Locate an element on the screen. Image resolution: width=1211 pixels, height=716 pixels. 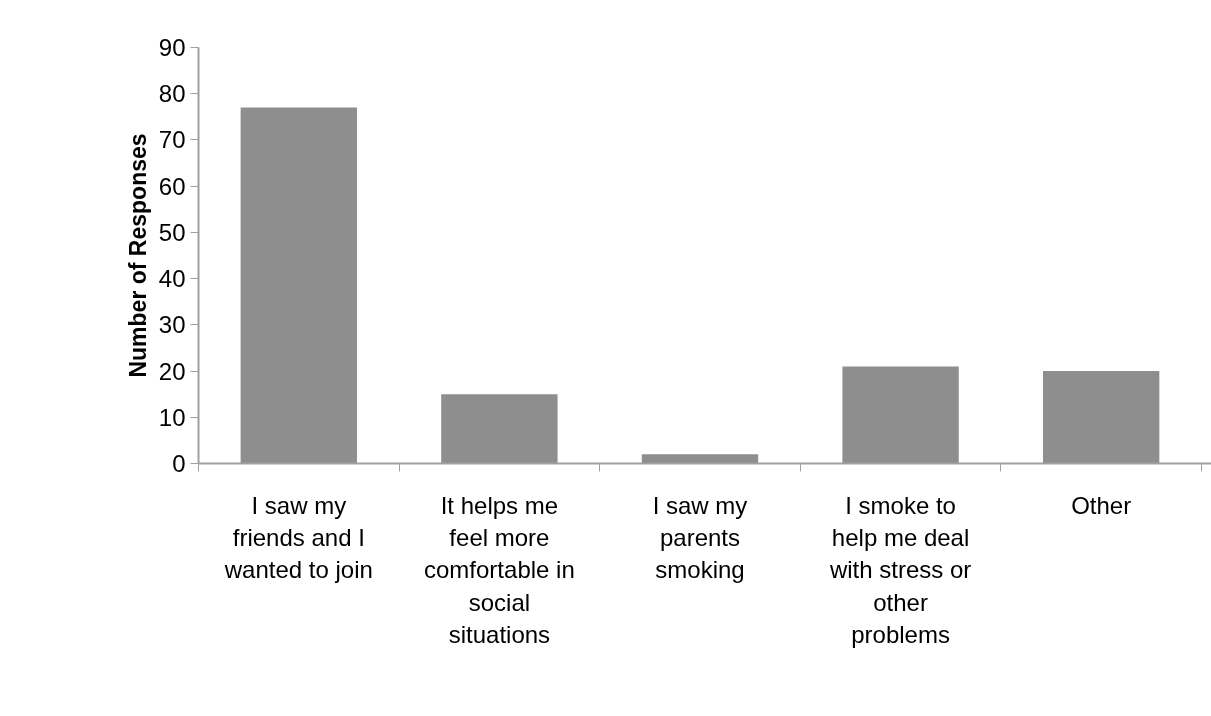
x-tick-label: Other is located at coordinates (1101, 505).